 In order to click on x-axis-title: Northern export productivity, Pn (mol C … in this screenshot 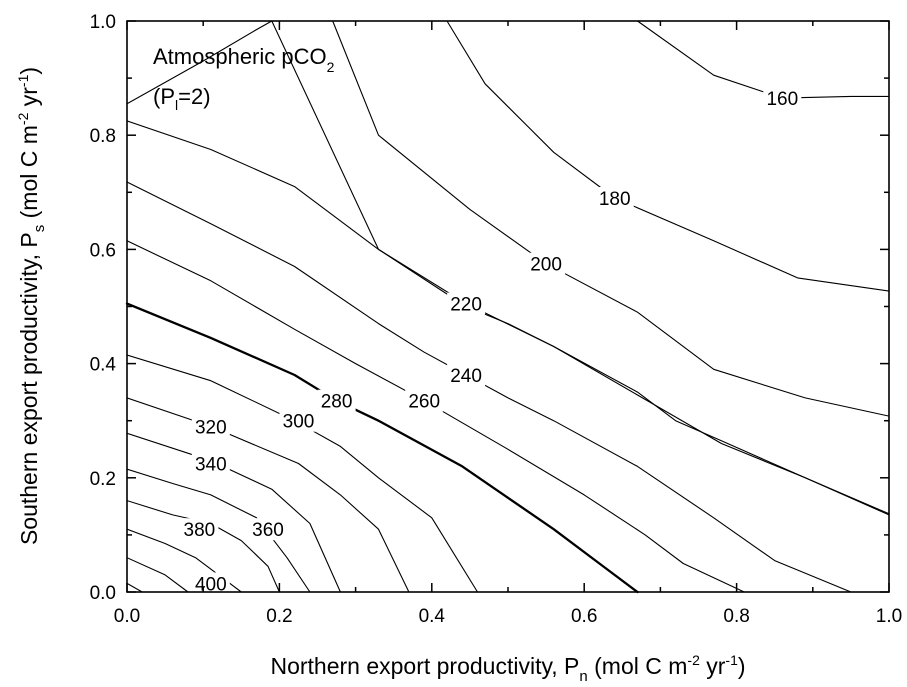, I will do `click(507, 668)`.